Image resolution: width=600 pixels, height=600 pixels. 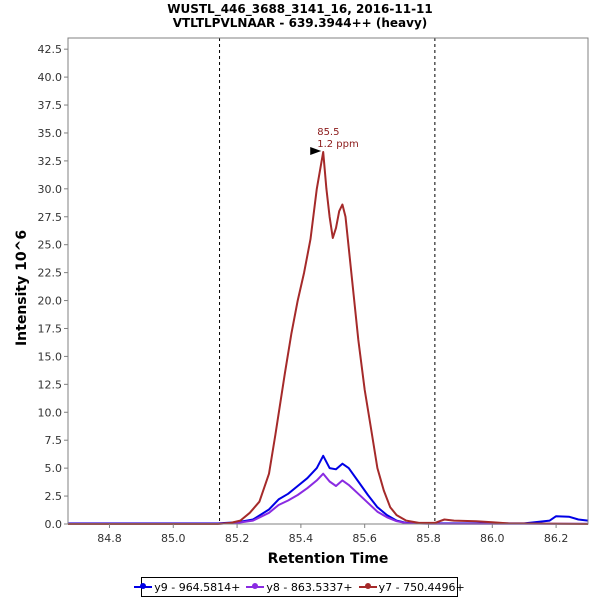 I want to click on x-tick-label: 85.0, so click(x=173, y=538).